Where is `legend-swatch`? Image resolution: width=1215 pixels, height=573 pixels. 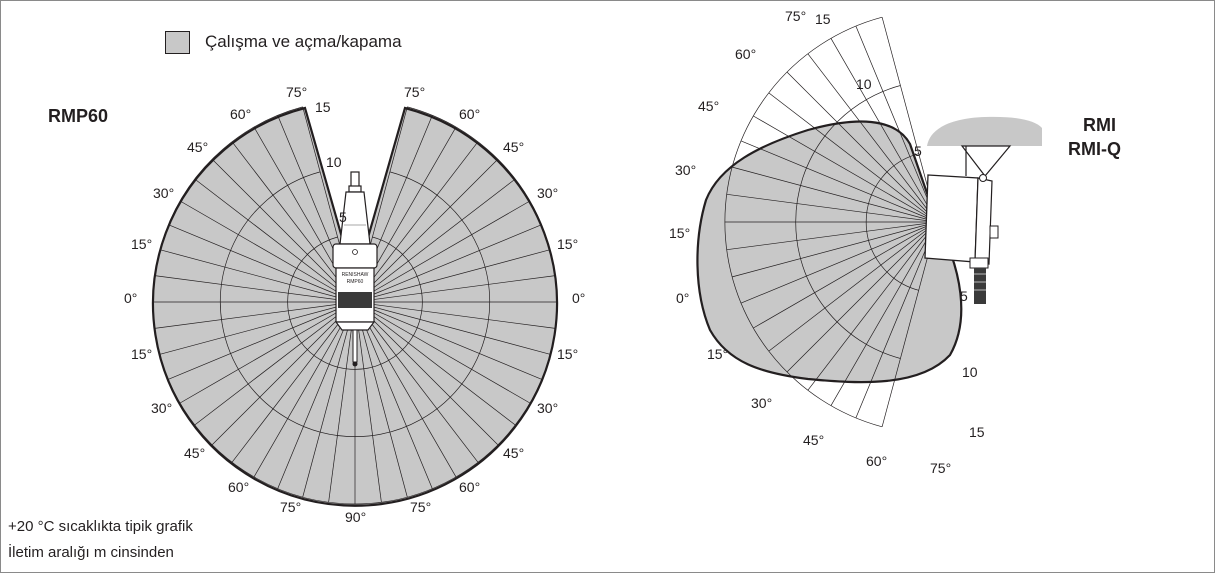 legend-swatch is located at coordinates (177, 42).